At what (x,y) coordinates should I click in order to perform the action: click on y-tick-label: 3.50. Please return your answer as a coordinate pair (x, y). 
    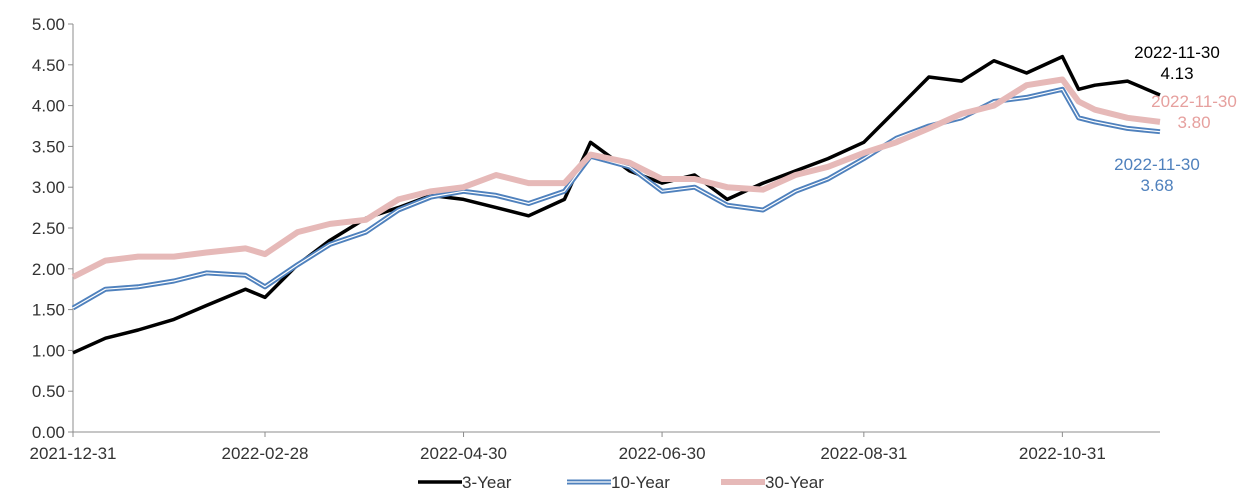
    Looking at the image, I should click on (48, 146).